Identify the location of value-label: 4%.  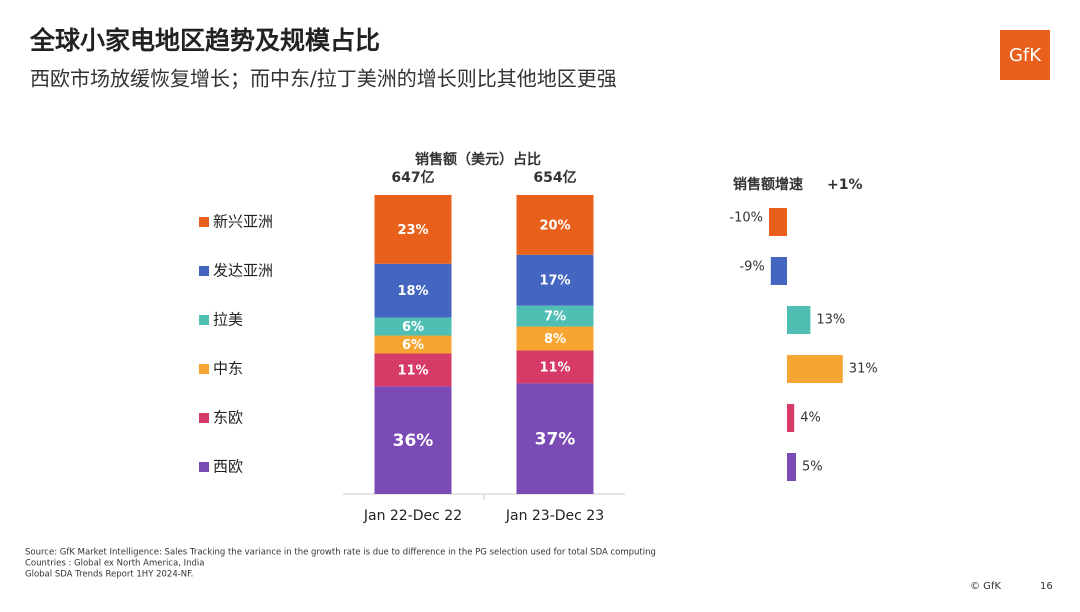
(810, 418).